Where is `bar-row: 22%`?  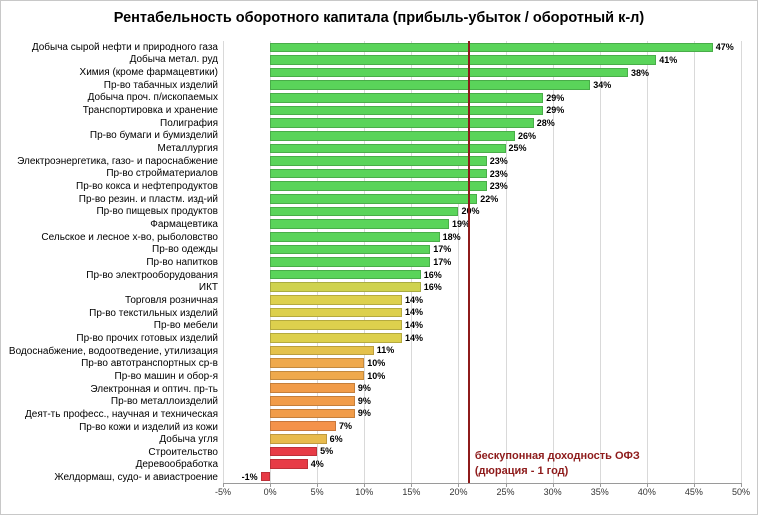 bar-row: 22% is located at coordinates (482, 199).